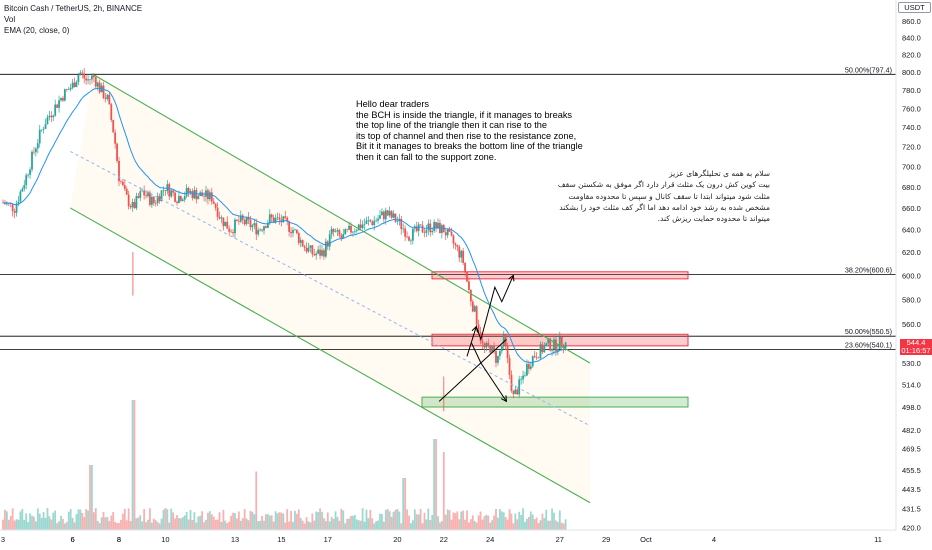 Image resolution: width=932 pixels, height=550 pixels. What do you see at coordinates (911, 363) in the screenshot?
I see `price-tick-label: 530.0` at bounding box center [911, 363].